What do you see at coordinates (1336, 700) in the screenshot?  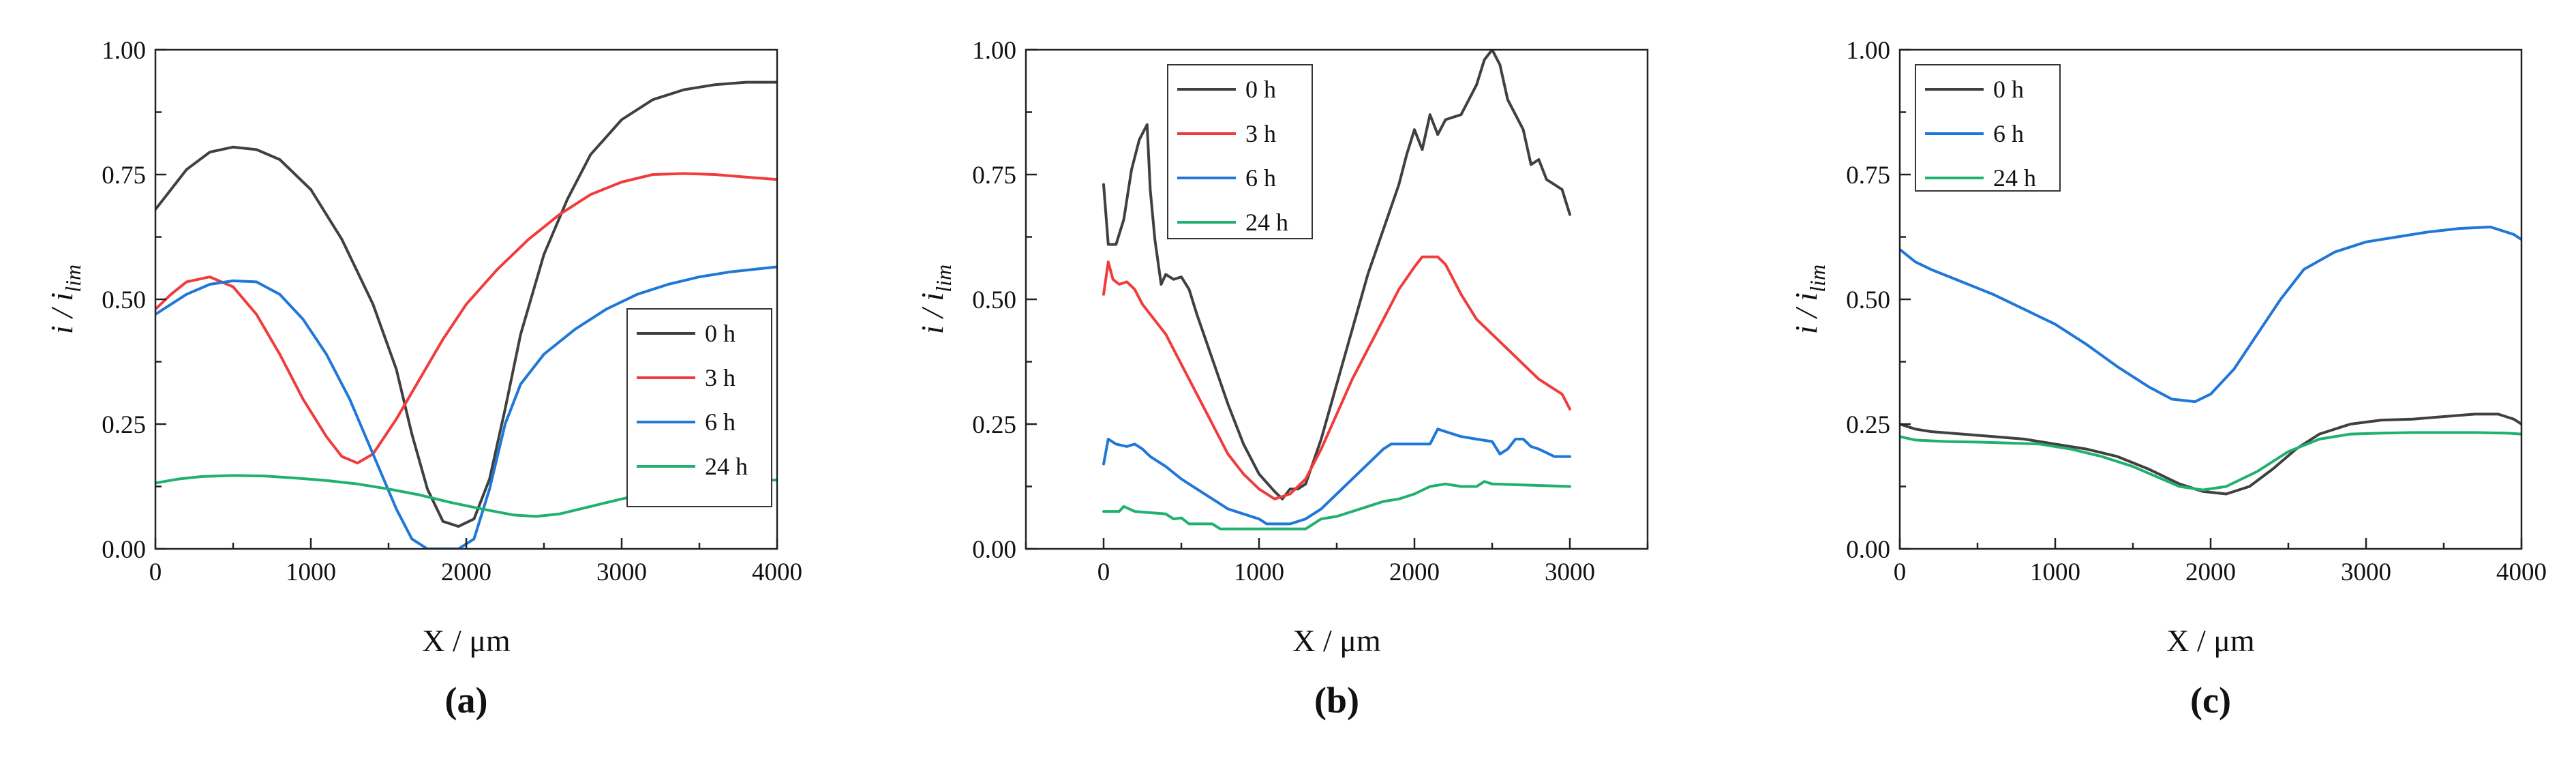 I see `panel-label: (b)` at bounding box center [1336, 700].